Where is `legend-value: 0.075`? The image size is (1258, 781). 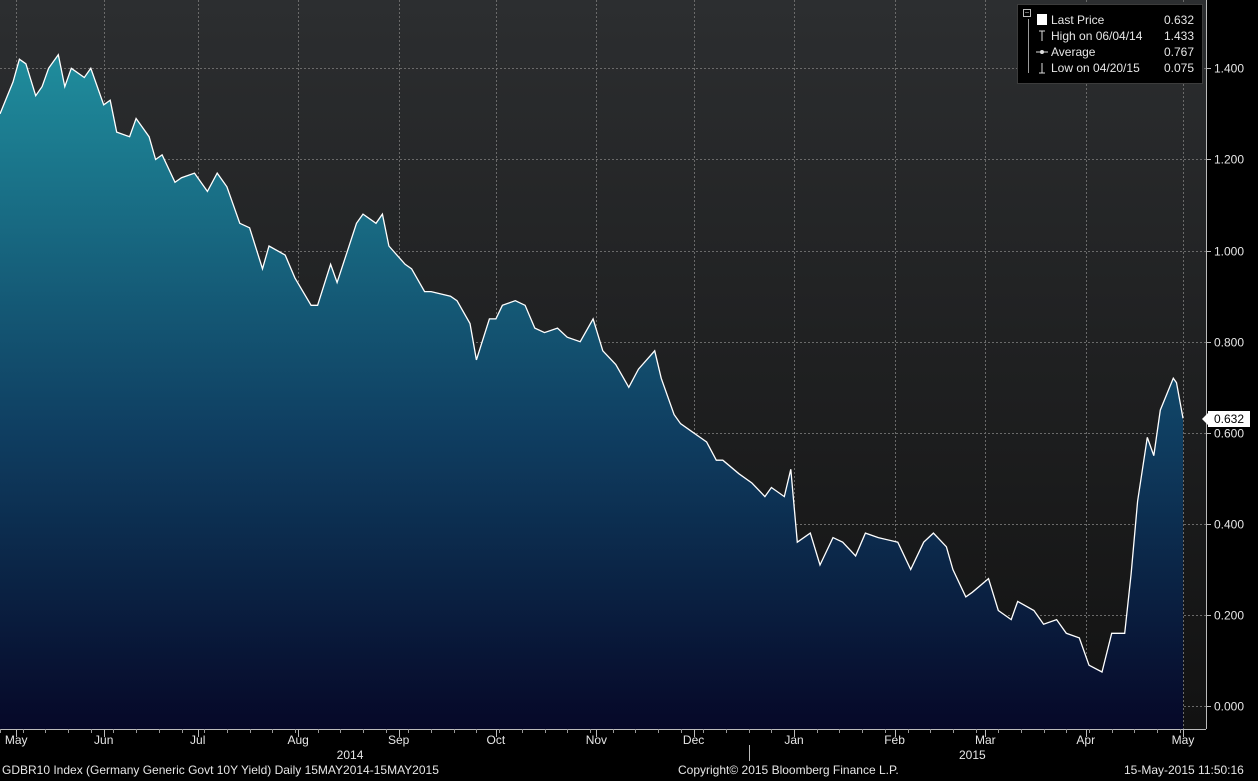
legend-value: 0.075 is located at coordinates (1178, 68).